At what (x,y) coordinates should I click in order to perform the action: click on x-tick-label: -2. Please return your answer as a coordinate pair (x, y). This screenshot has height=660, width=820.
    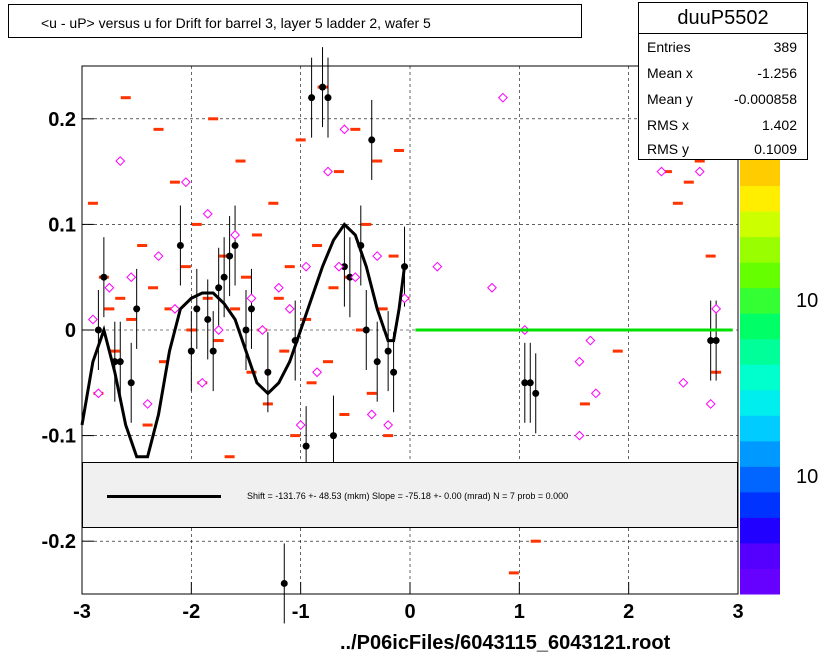
    Looking at the image, I should click on (191, 612).